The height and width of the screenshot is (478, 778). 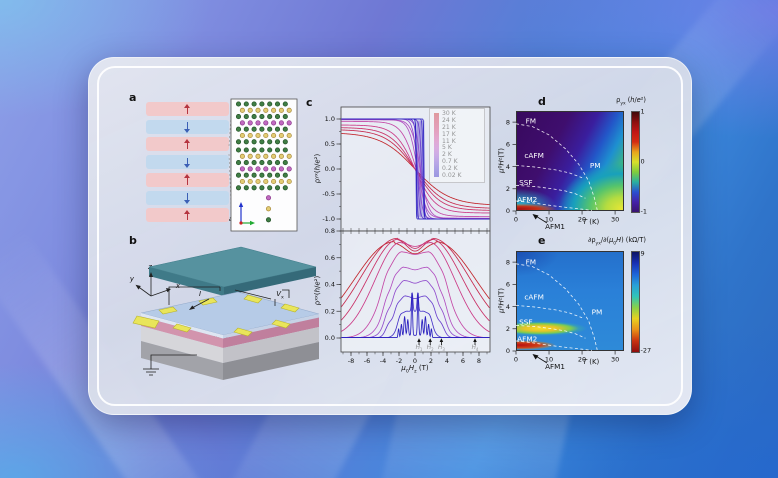 I want to click on phase-diagram-rho-yx, so click(x=570, y=161).